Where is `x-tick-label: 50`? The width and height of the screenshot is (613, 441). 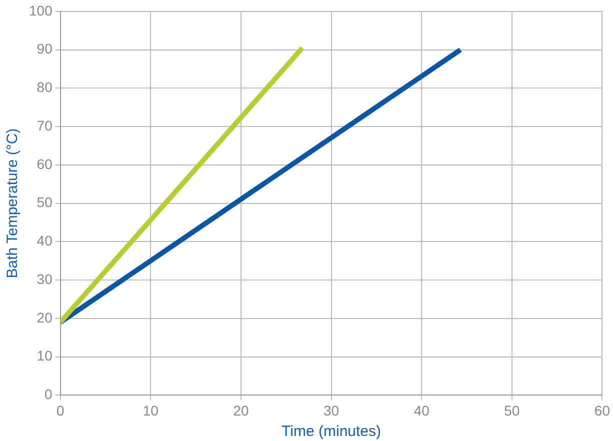 x-tick-label: 50 is located at coordinates (512, 410).